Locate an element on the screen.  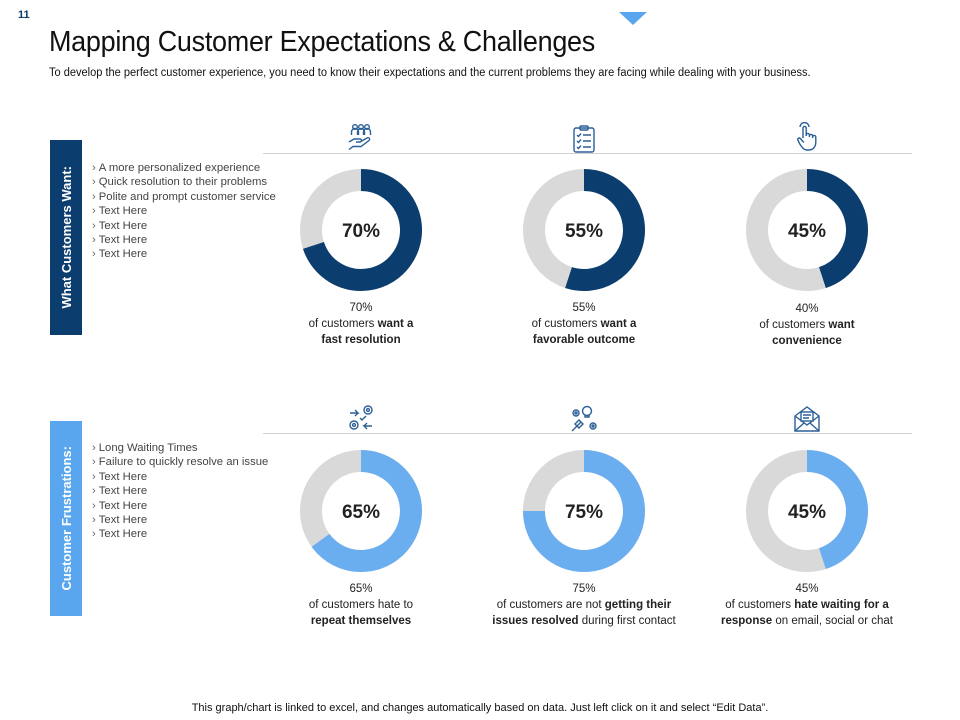
row-divider-frustrations is located at coordinates (587, 433).